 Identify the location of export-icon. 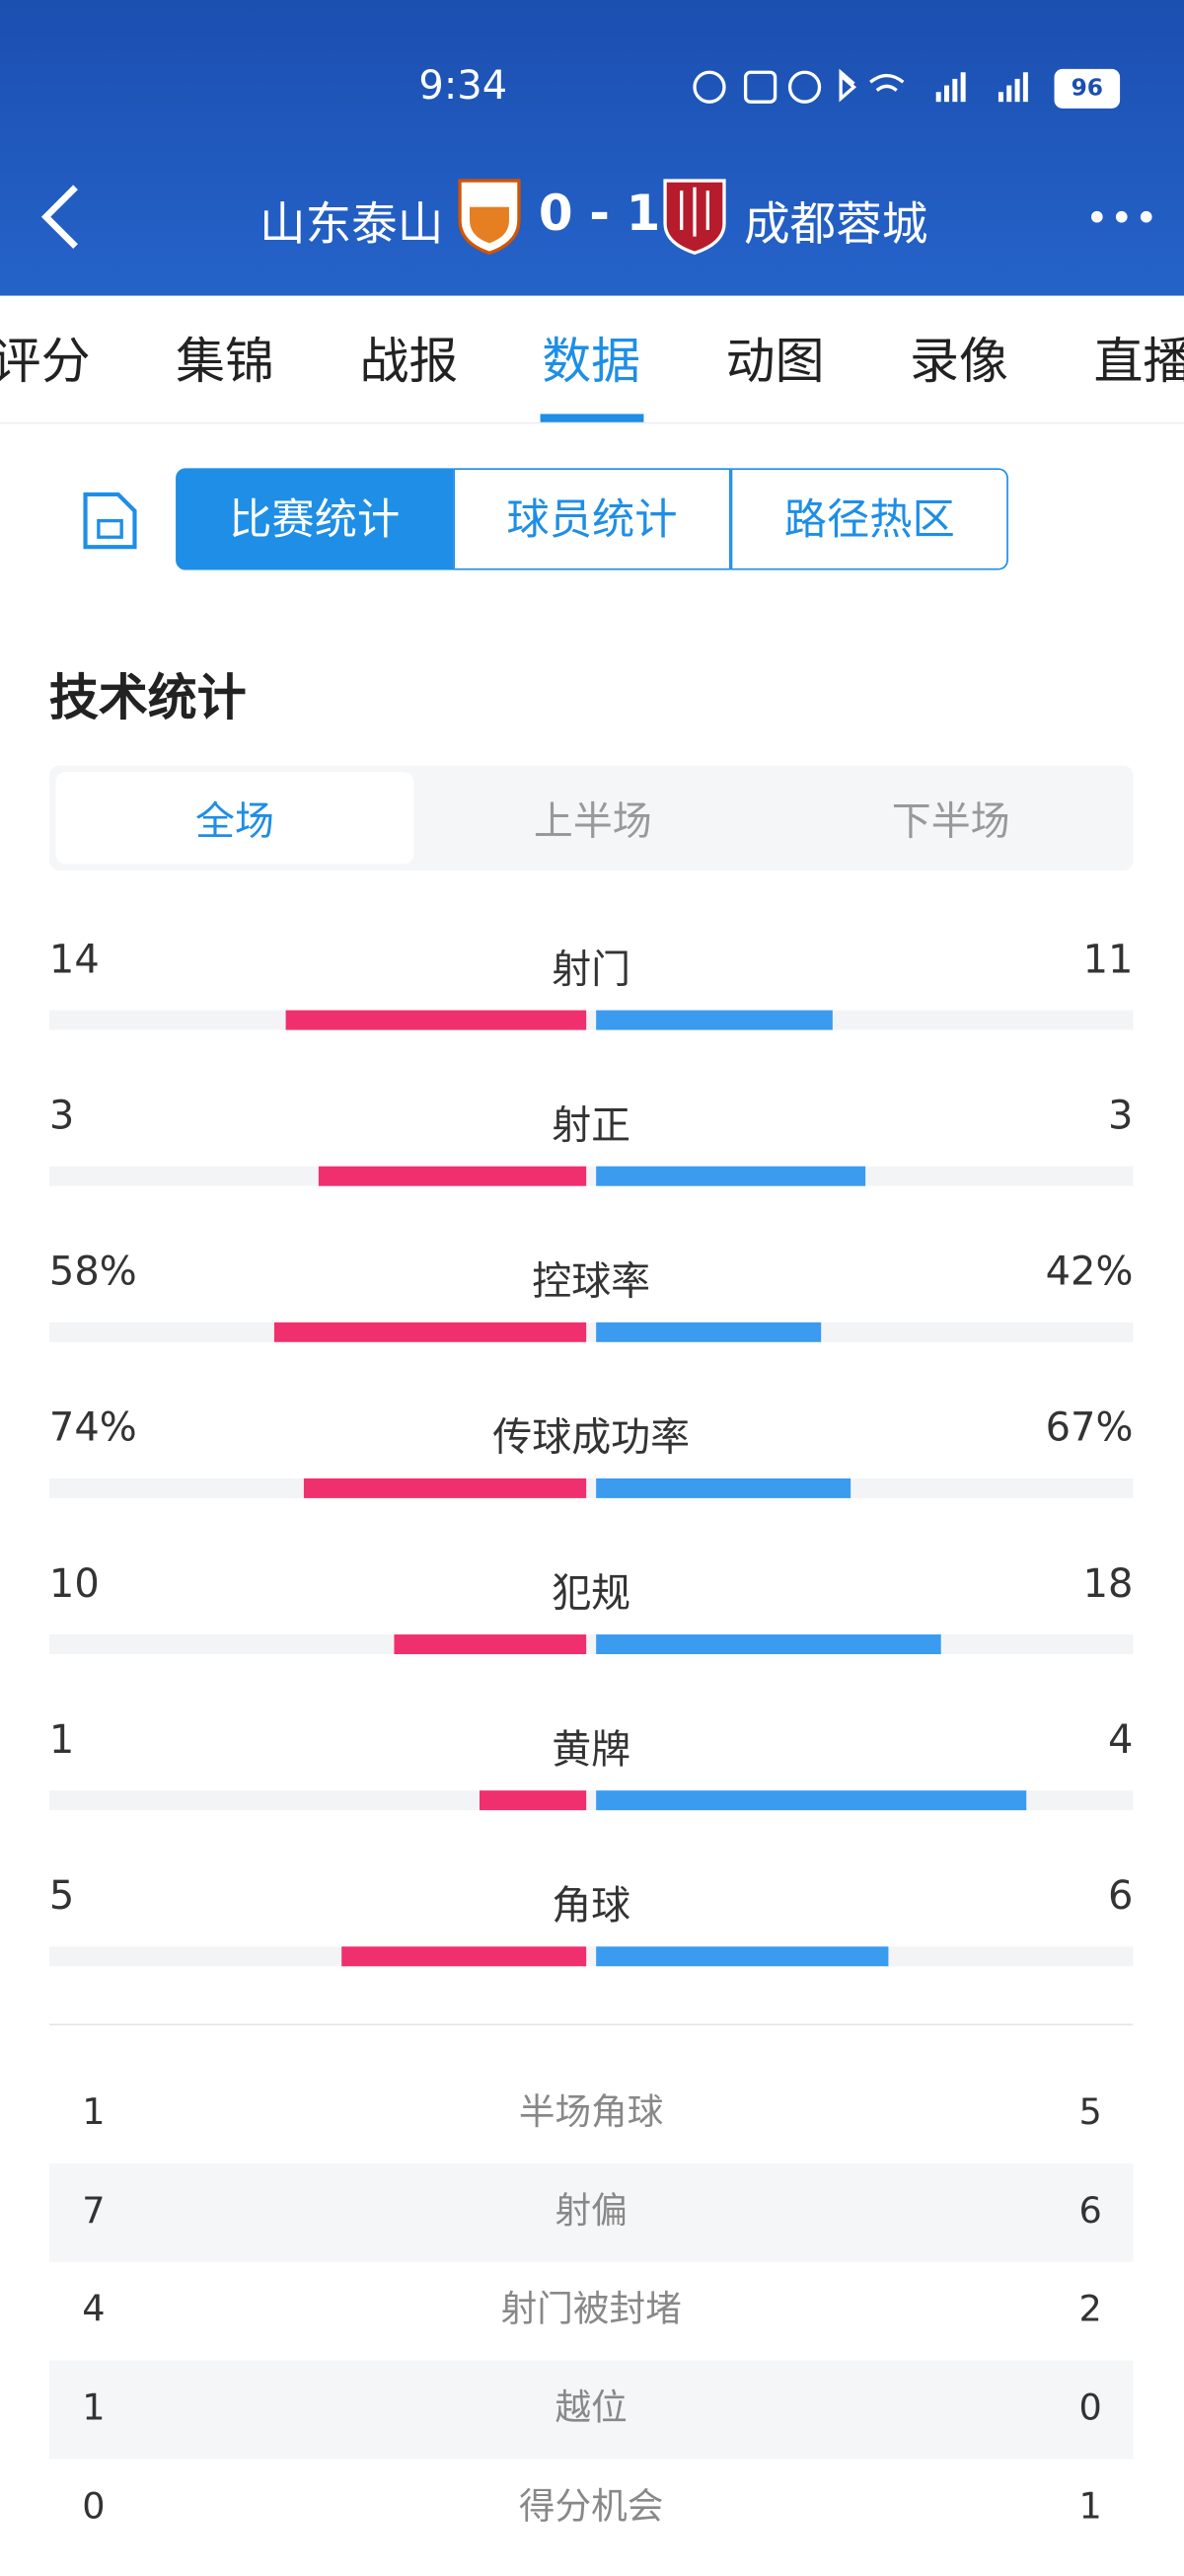
(112, 521).